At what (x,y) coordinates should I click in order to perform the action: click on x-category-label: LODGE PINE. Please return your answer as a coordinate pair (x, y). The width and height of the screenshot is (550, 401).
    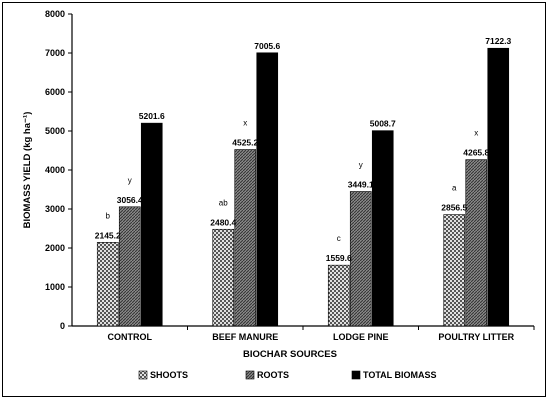
    Looking at the image, I should click on (361, 337).